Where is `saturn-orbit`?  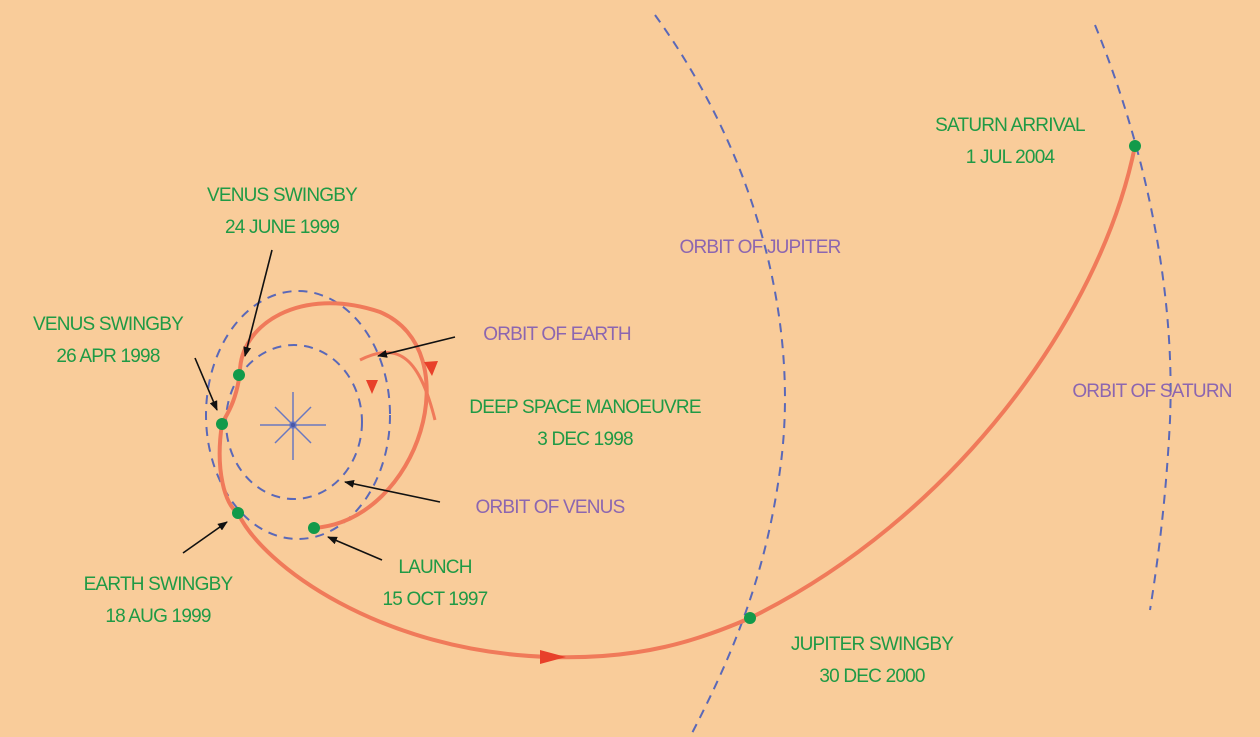
saturn-orbit is located at coordinates (1133, 317).